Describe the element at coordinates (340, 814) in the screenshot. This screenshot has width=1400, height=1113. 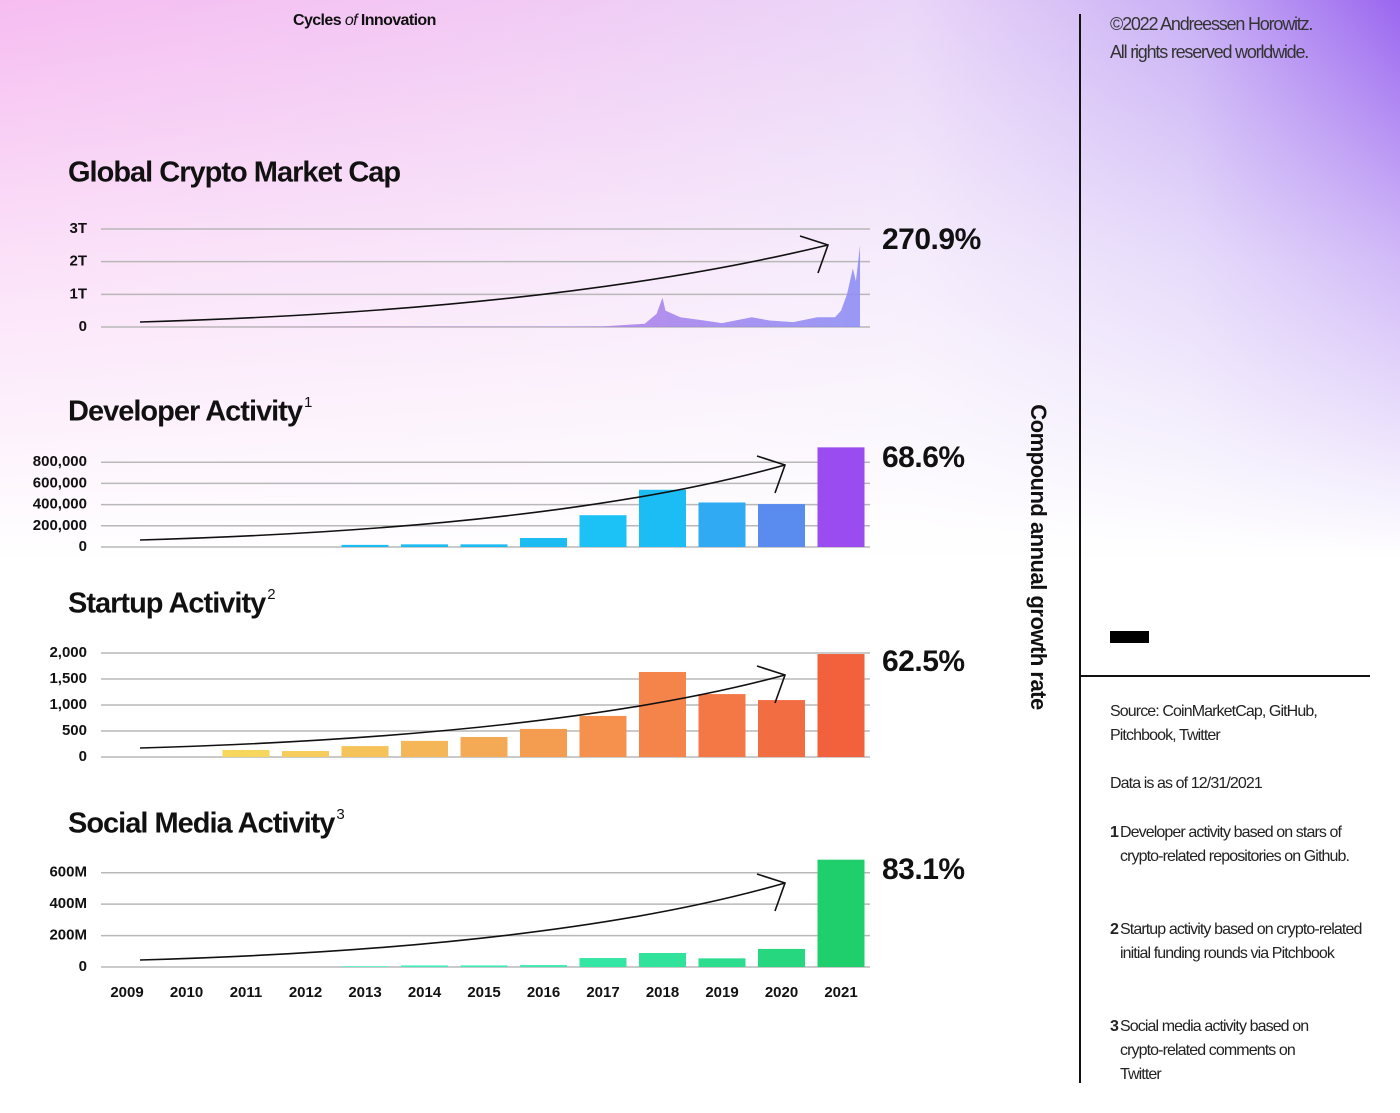
I see `title-note: 3` at that location.